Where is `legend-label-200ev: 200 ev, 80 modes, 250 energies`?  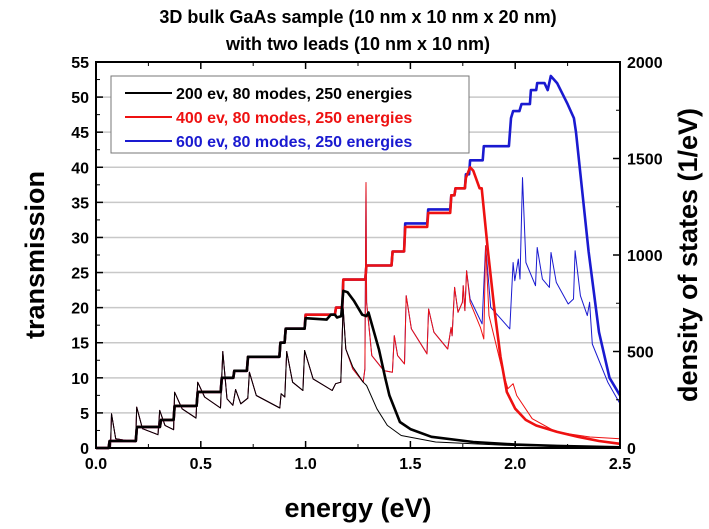 legend-label-200ev: 200 ev, 80 modes, 250 energies is located at coordinates (294, 94).